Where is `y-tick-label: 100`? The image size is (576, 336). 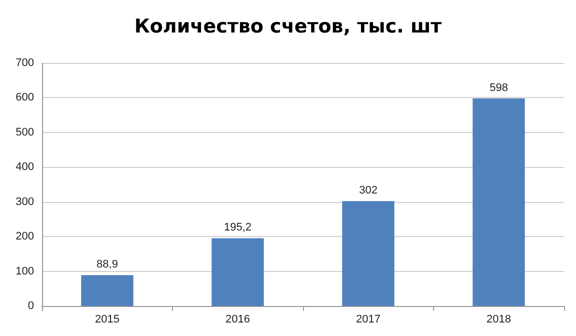
y-tick-label: 100 is located at coordinates (25, 271).